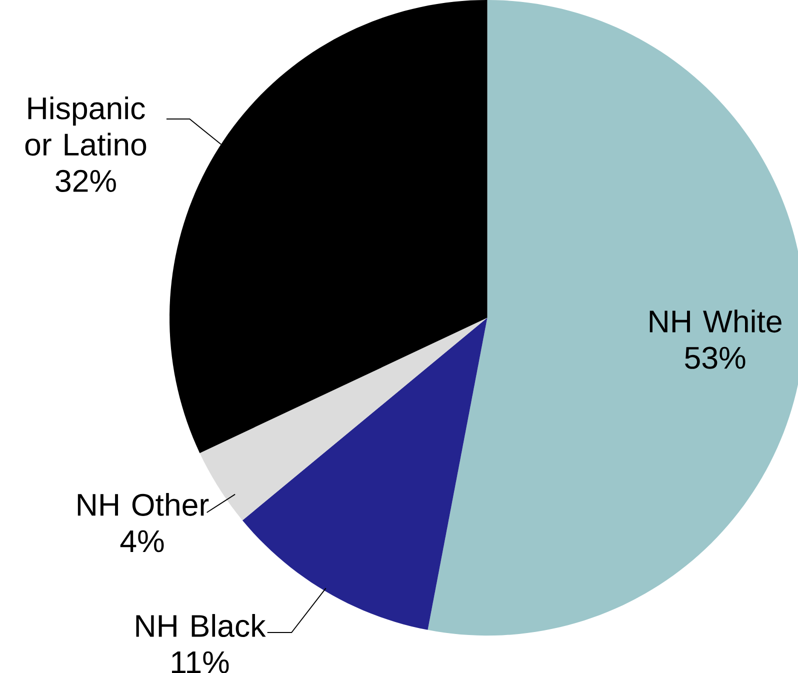  Describe the element at coordinates (143, 504) in the screenshot. I see `slice-label: NH Other` at that location.